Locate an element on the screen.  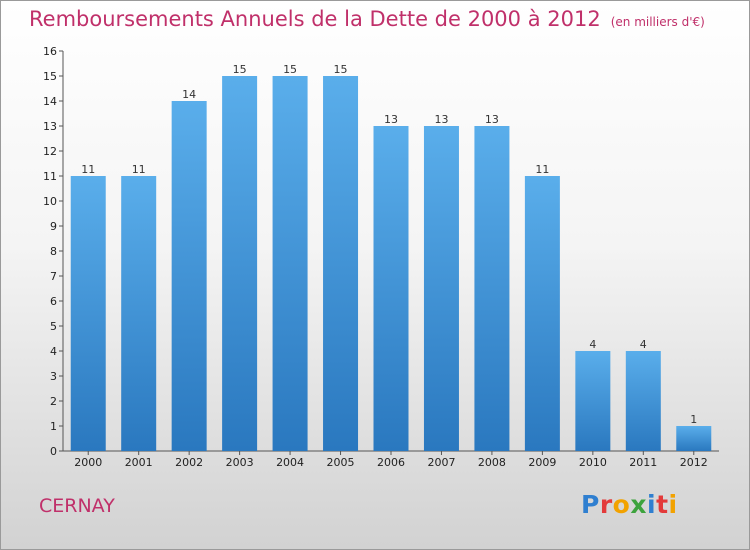
x-tick-label: 2003 is located at coordinates (240, 462).